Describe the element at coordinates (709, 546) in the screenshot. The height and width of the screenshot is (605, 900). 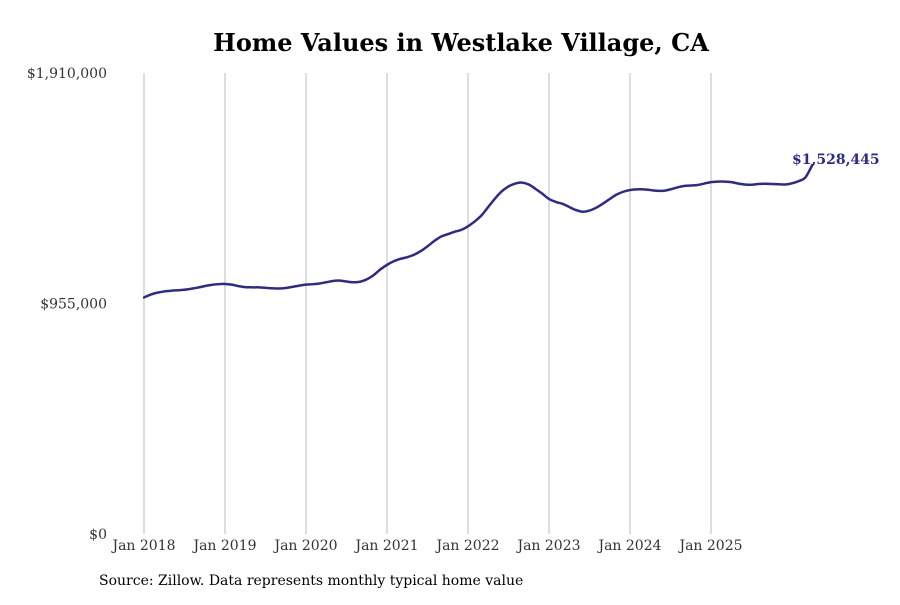
I see `x-tick-label: Jan 2025` at that location.